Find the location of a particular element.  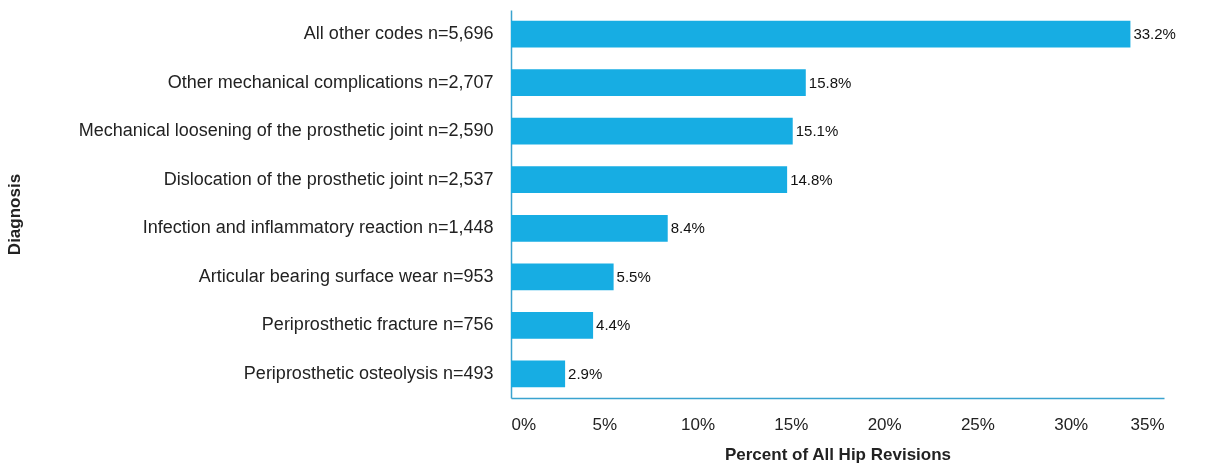

x-axis-title: Percent of All Hip Revisions is located at coordinates (838, 454).